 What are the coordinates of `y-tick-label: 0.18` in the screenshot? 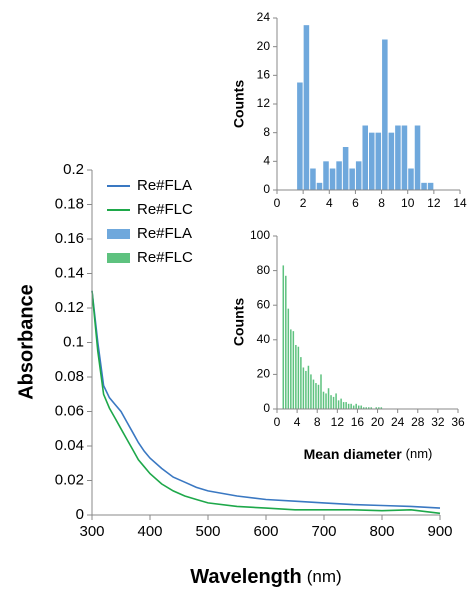 It's located at (69, 203).